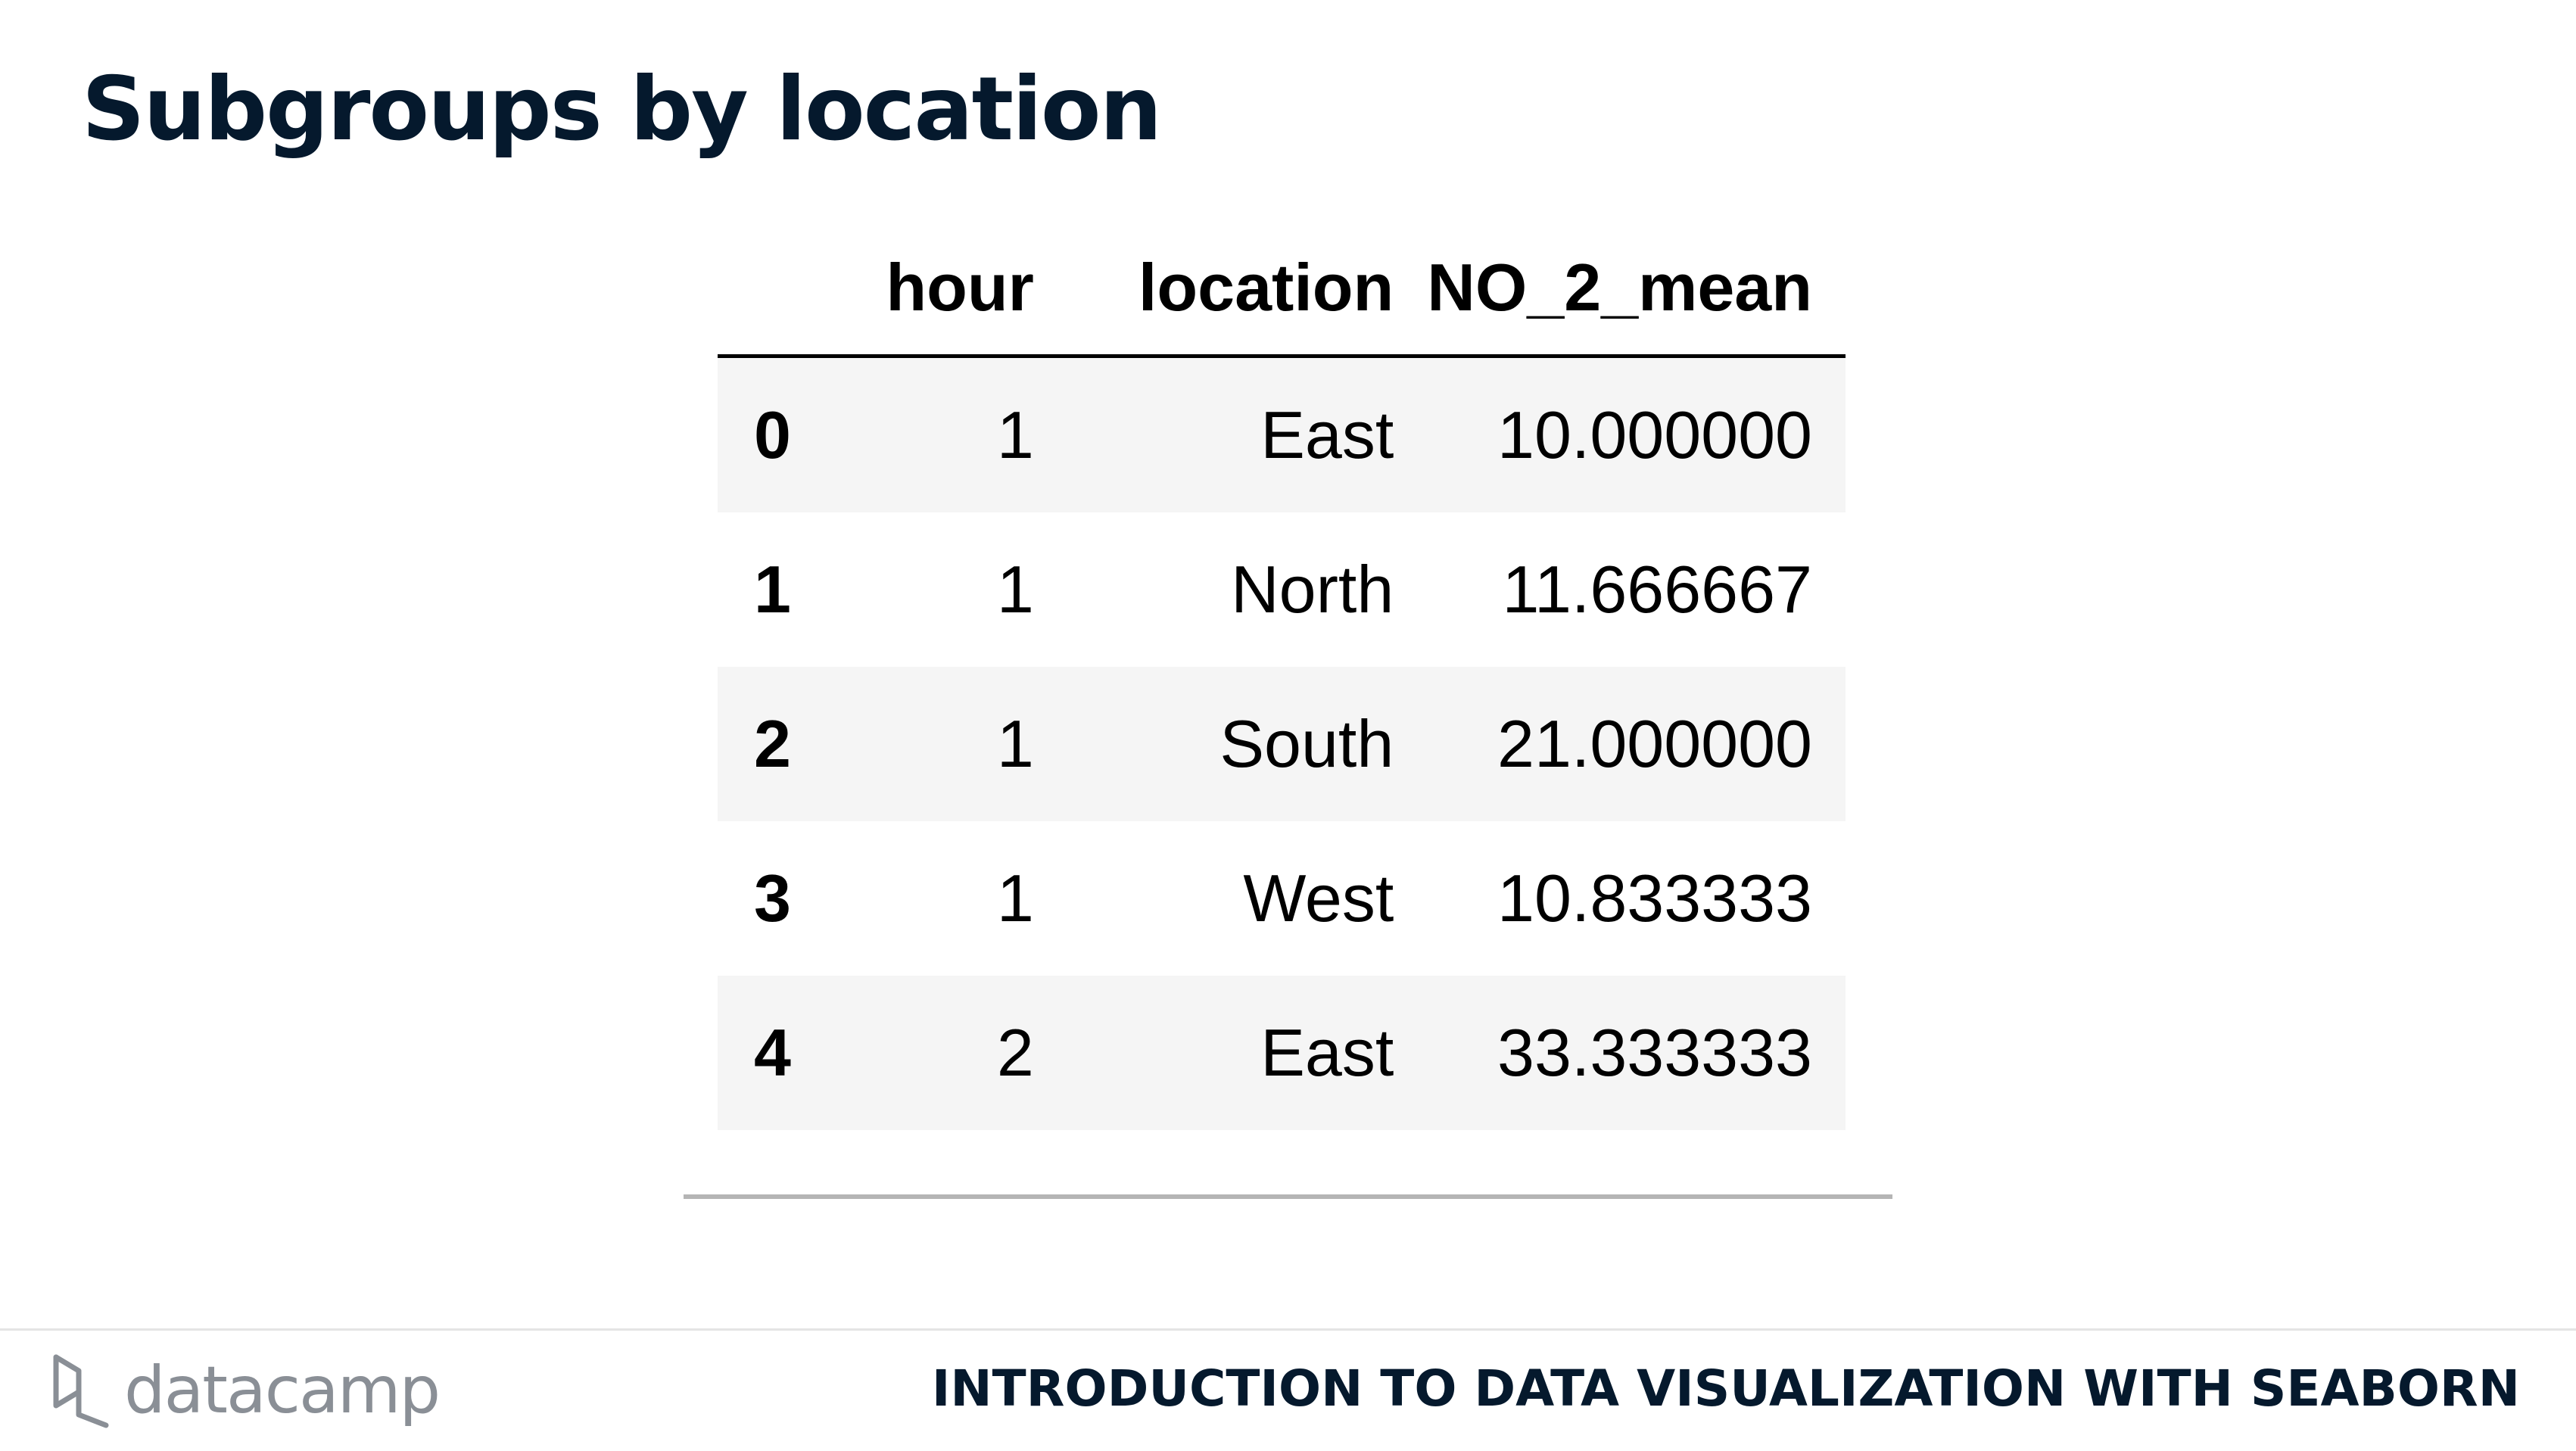 The width and height of the screenshot is (2576, 1451). I want to click on table-row: 0 1 East 10.000000, so click(1282, 434).